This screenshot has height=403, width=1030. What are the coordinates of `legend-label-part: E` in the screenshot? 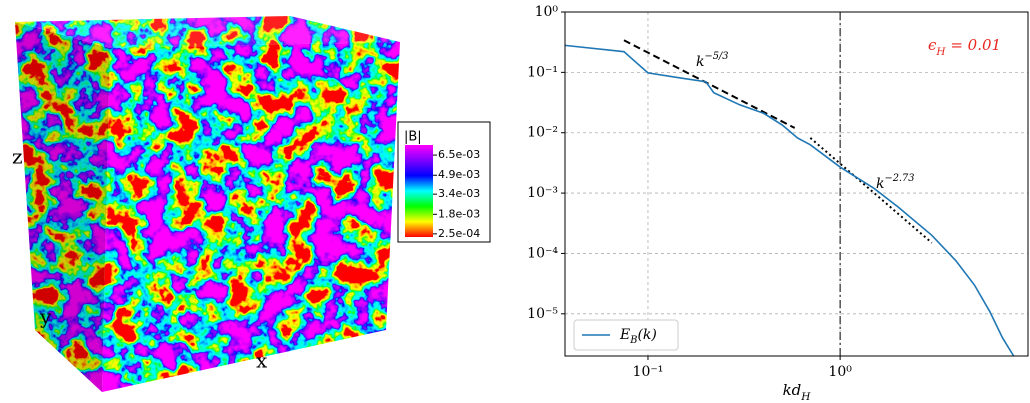 It's located at (624, 335).